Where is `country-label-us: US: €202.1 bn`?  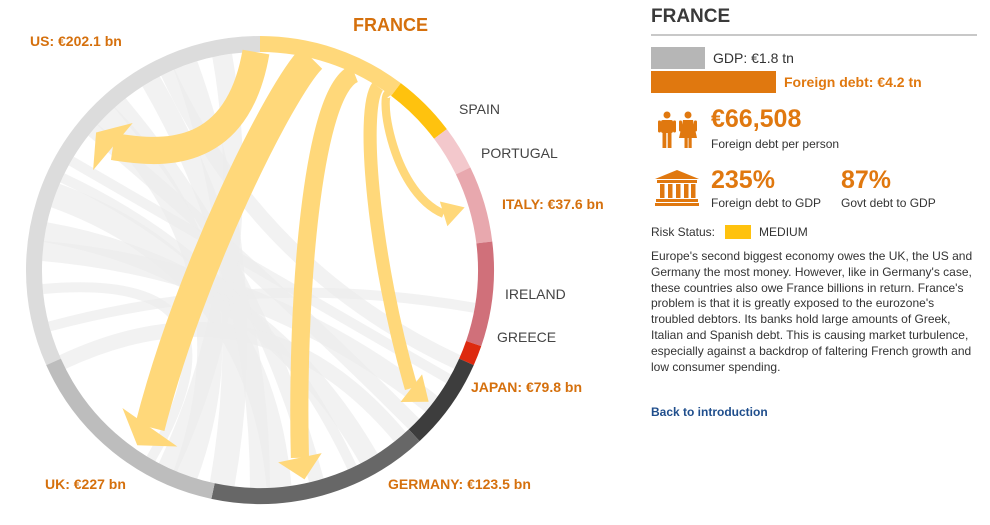 country-label-us: US: €202.1 bn is located at coordinates (76, 41).